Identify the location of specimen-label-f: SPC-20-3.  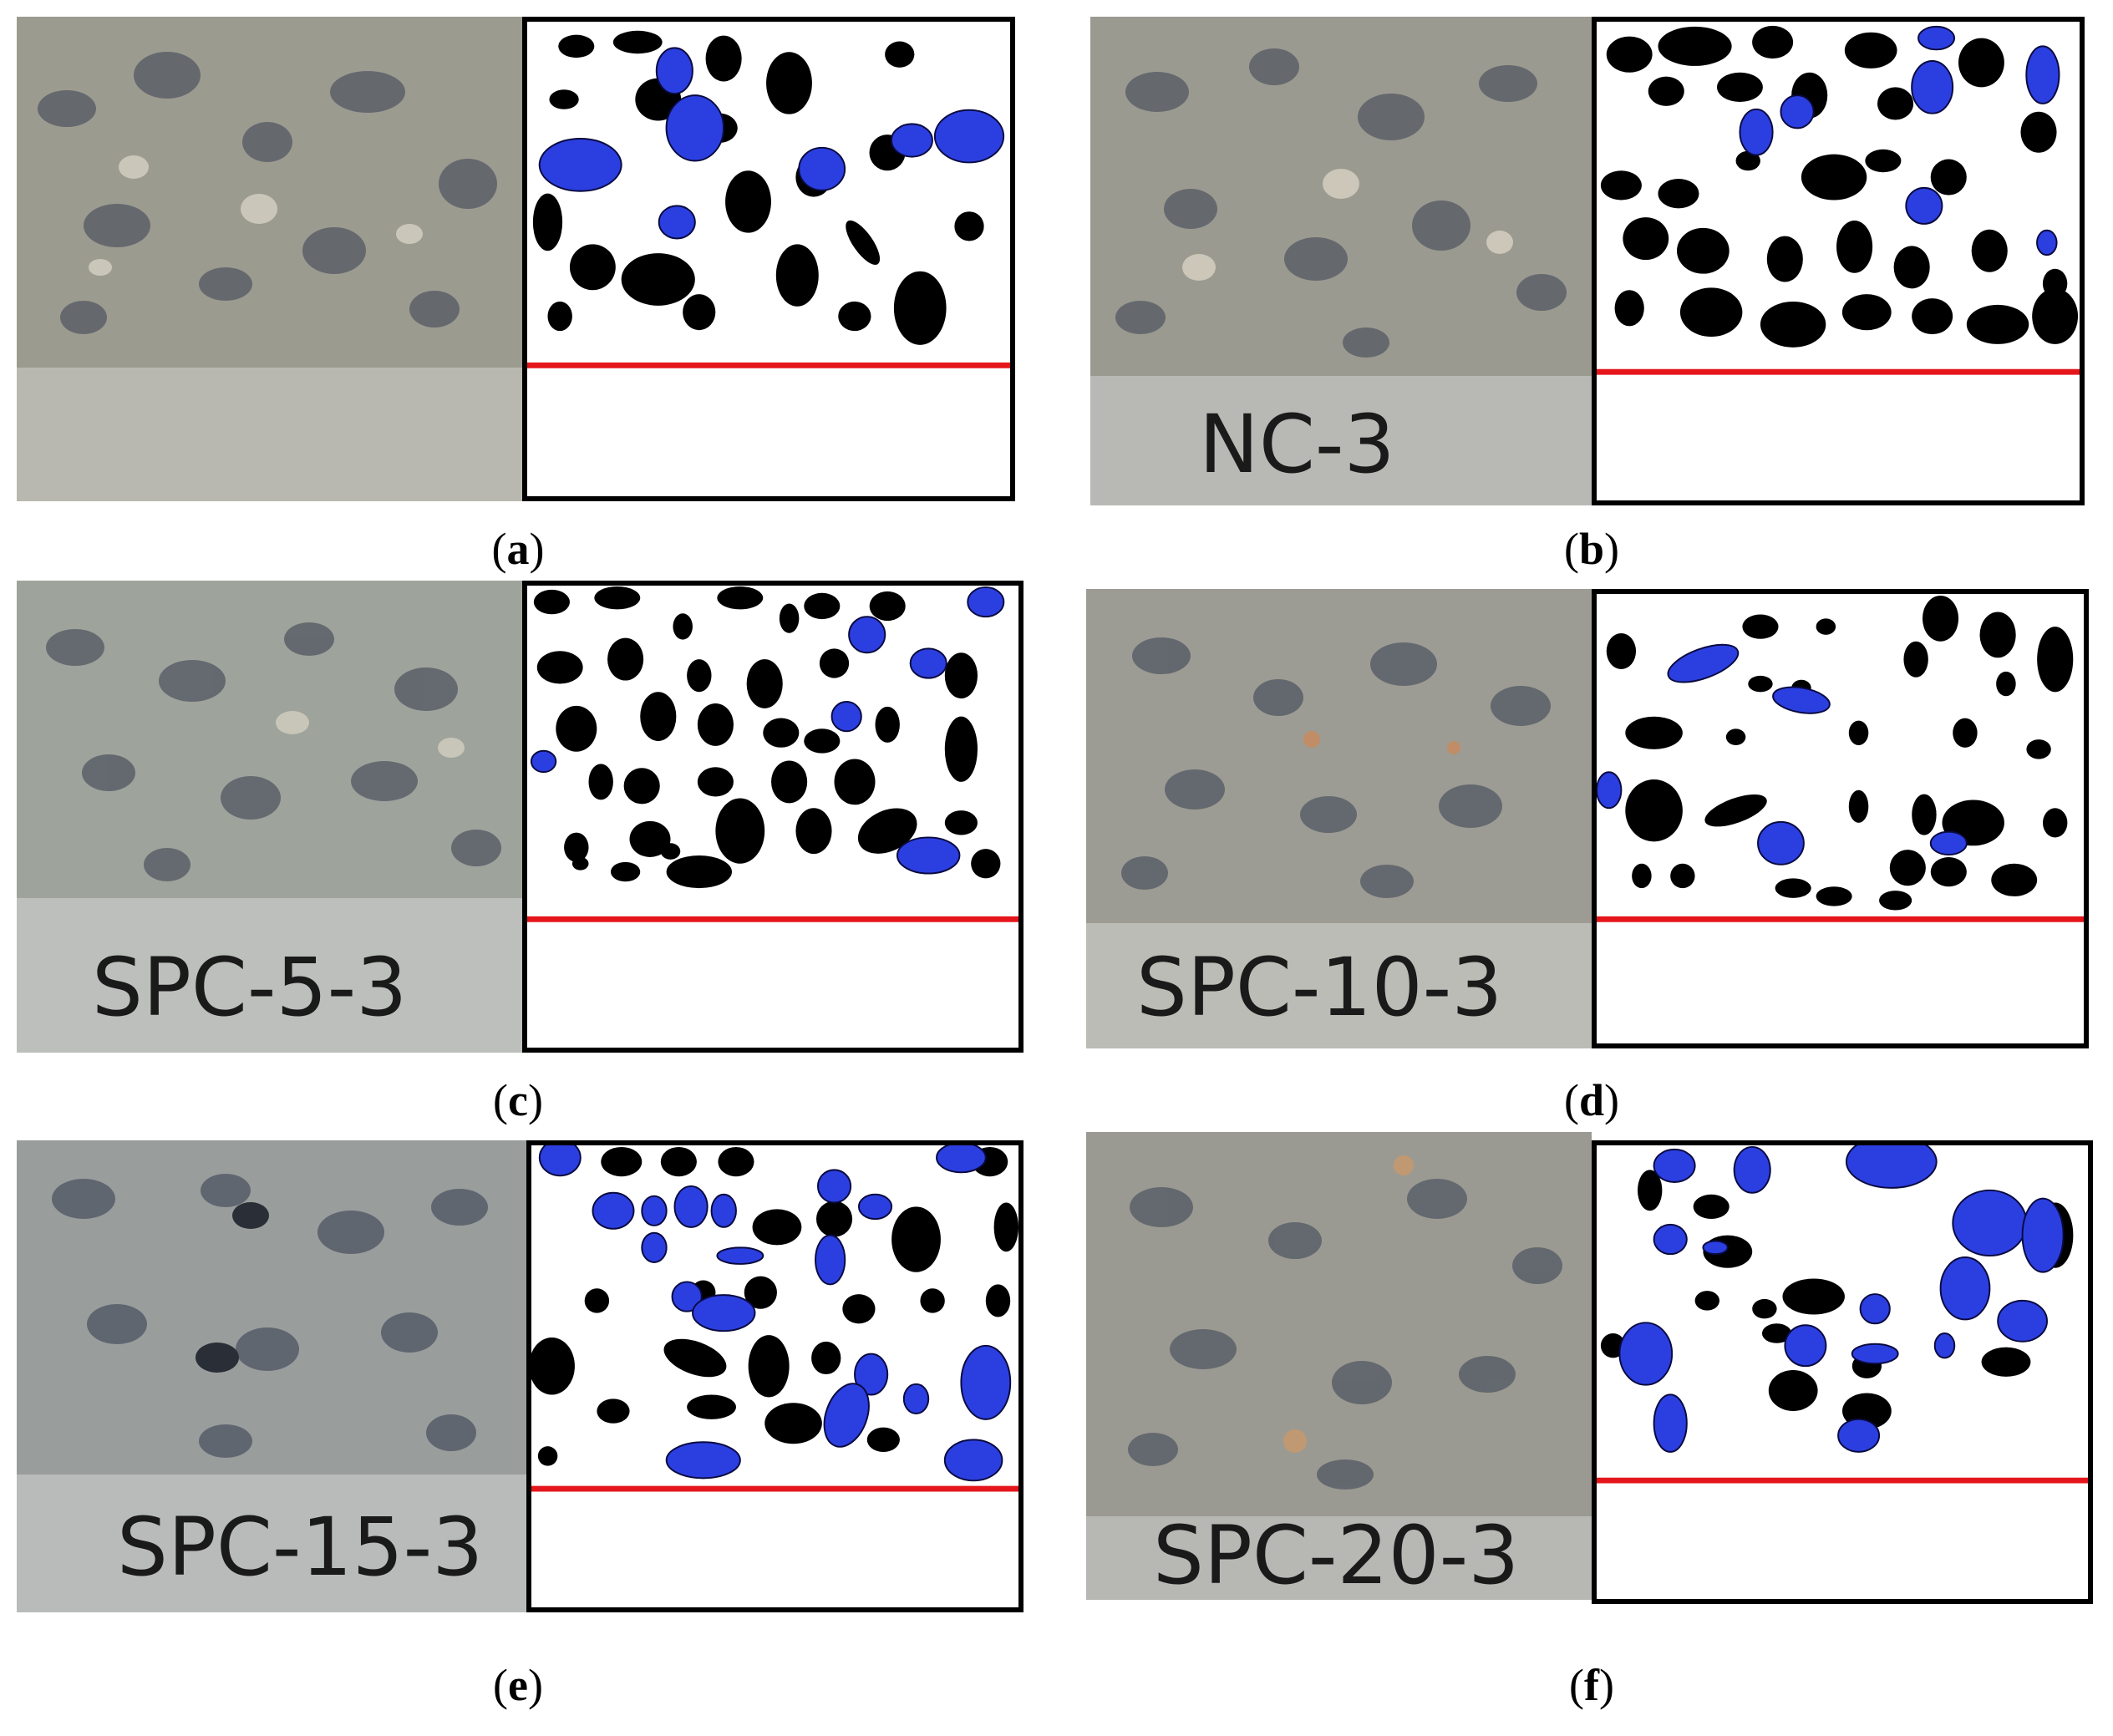
(1336, 1554).